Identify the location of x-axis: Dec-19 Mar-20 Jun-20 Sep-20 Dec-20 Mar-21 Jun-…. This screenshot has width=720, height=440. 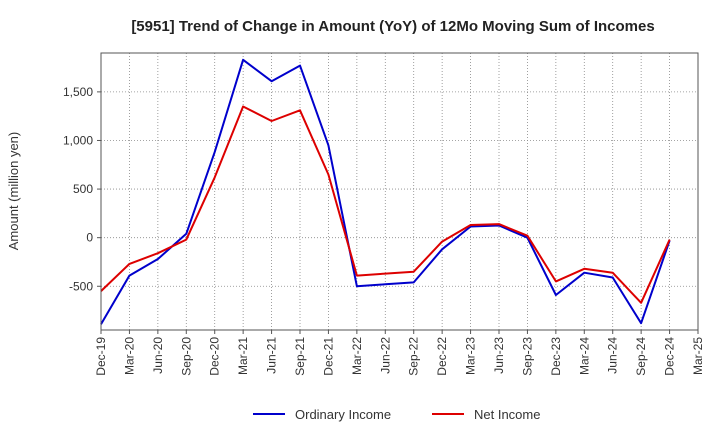
(399, 353).